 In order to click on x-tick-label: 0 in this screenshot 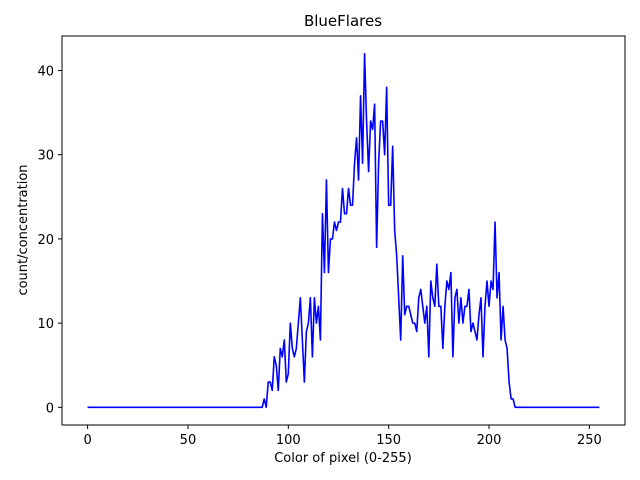, I will do `click(87, 440)`.